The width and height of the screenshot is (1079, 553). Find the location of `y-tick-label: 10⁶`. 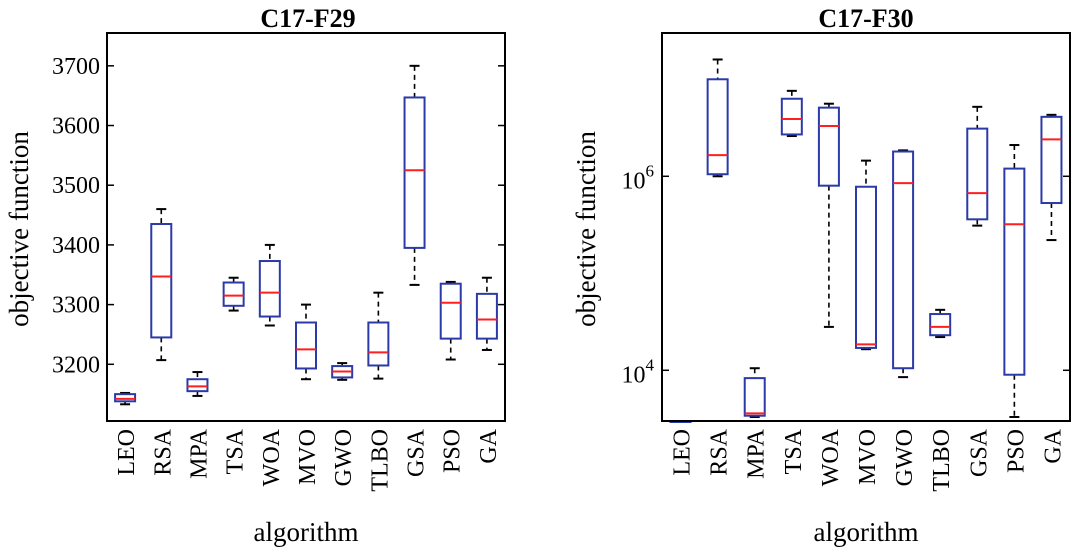

y-tick-label: 10⁶ is located at coordinates (638, 177).